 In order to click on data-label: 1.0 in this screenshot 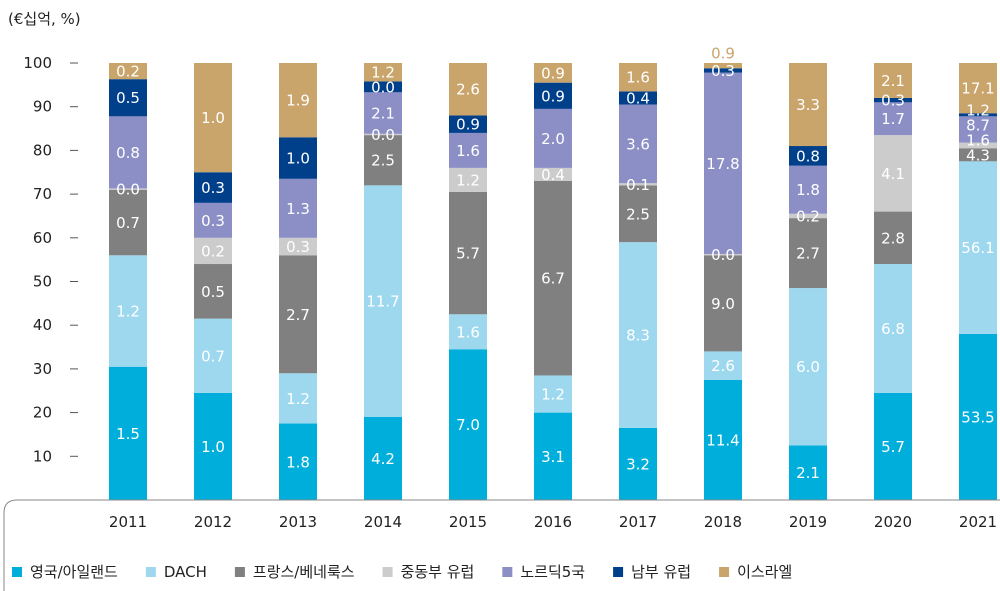, I will do `click(213, 447)`.